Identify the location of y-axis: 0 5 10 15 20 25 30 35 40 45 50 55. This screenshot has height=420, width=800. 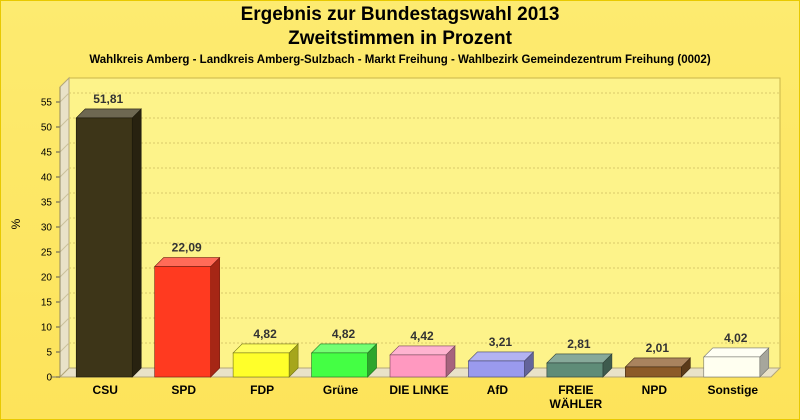
(51, 235).